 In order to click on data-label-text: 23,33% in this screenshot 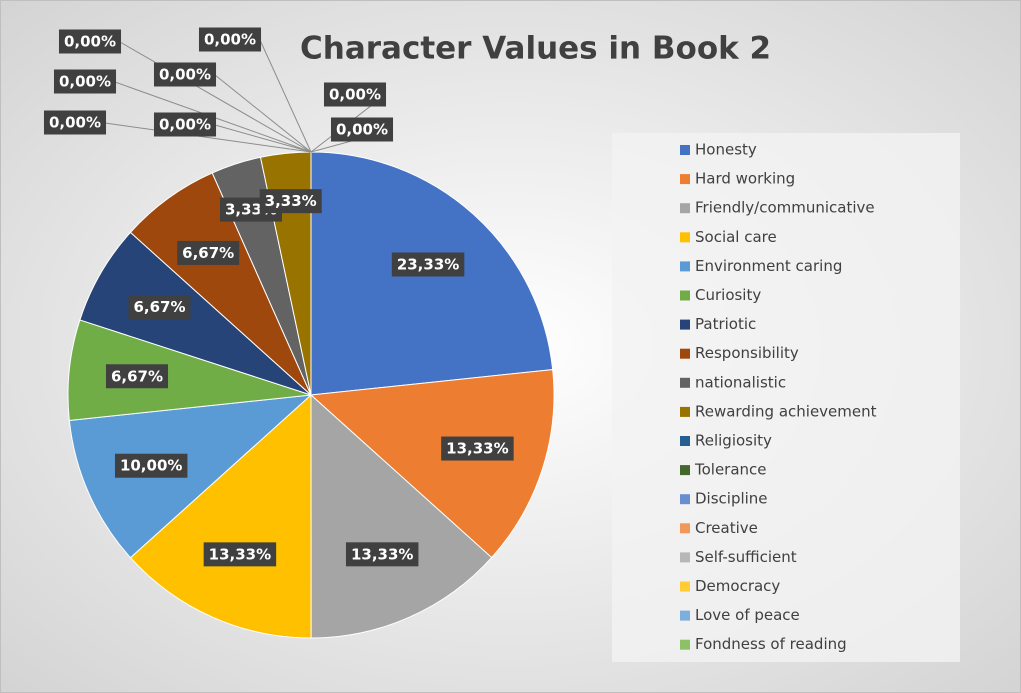, I will do `click(428, 264)`.